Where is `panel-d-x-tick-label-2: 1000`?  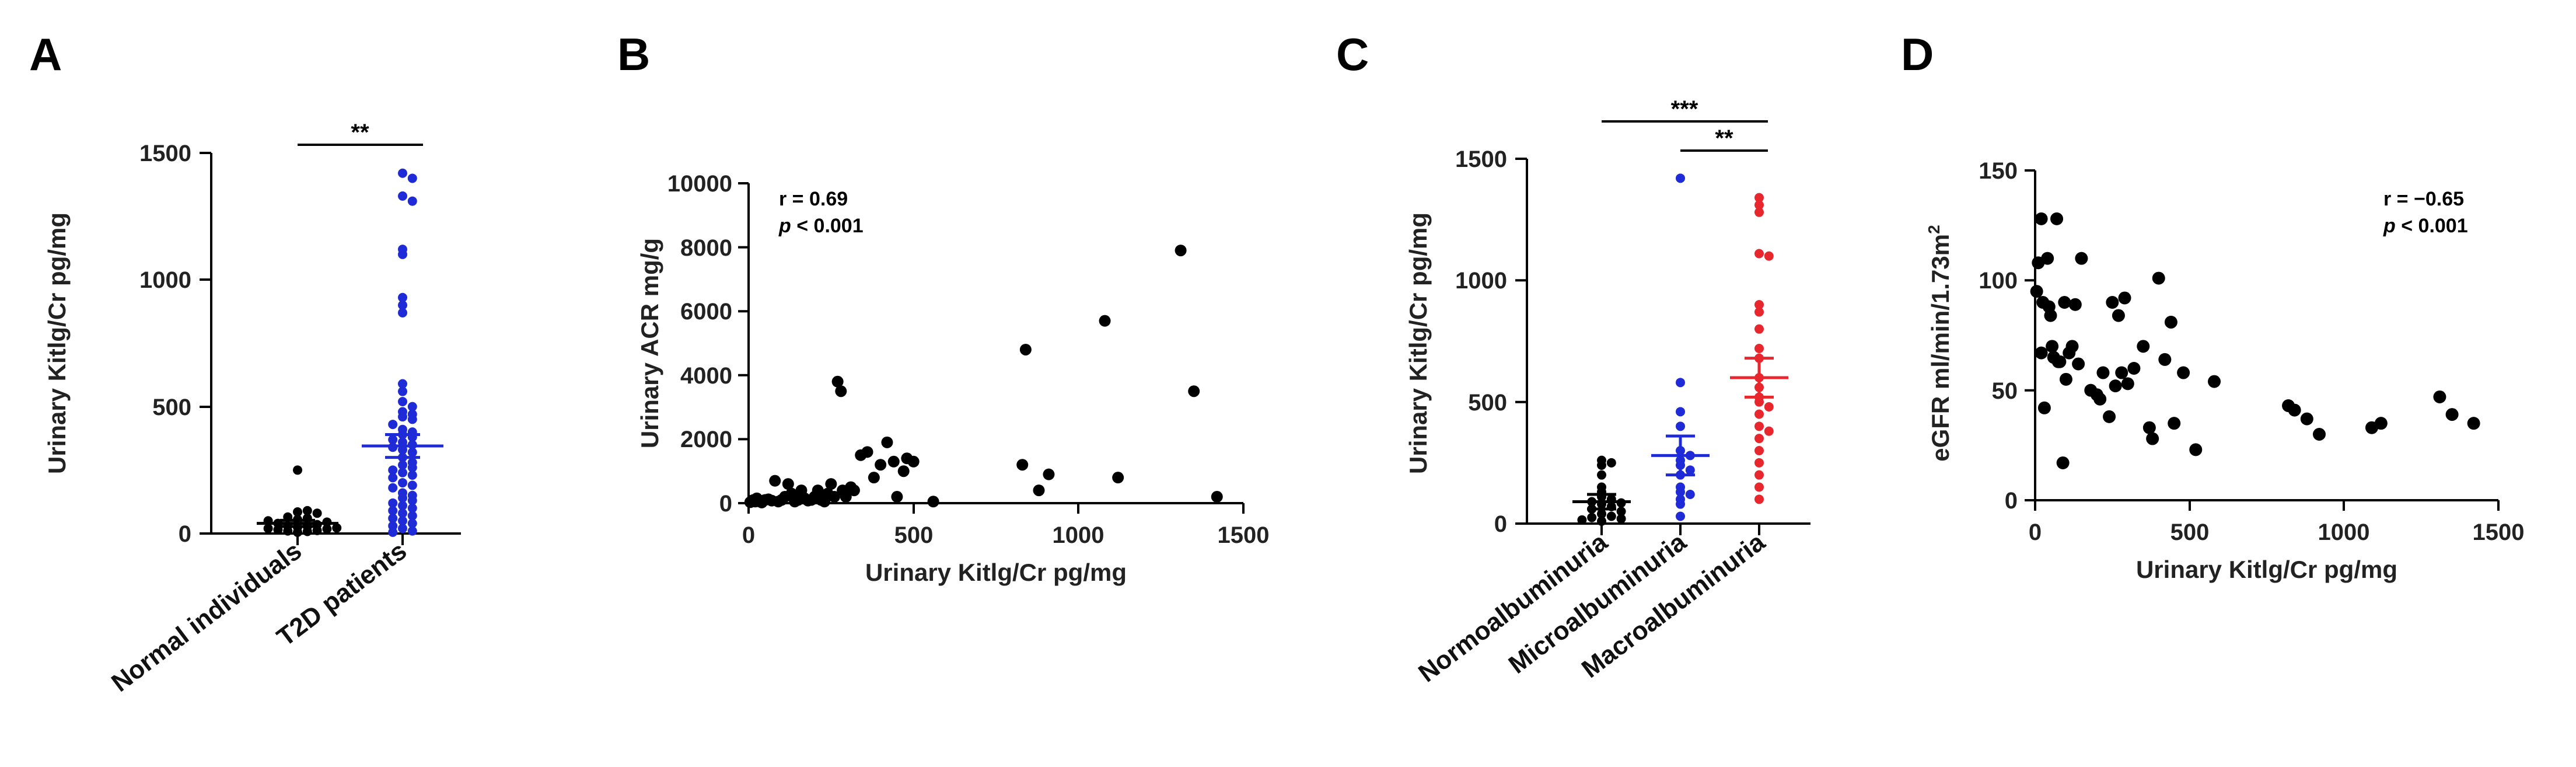
panel-d-x-tick-label-2: 1000 is located at coordinates (2344, 532).